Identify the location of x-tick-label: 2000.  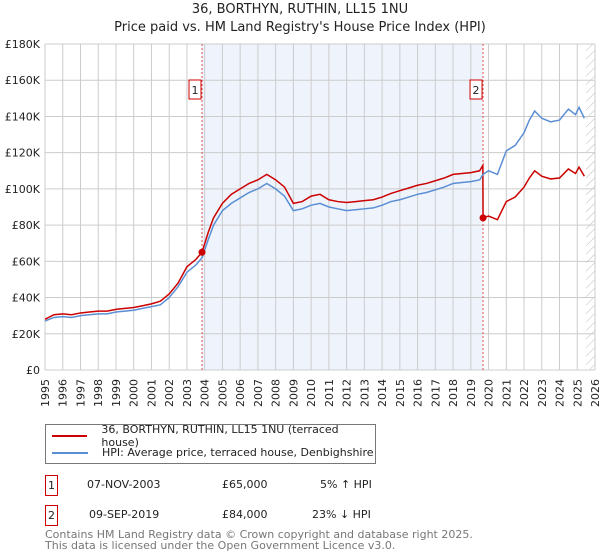
(134, 393).